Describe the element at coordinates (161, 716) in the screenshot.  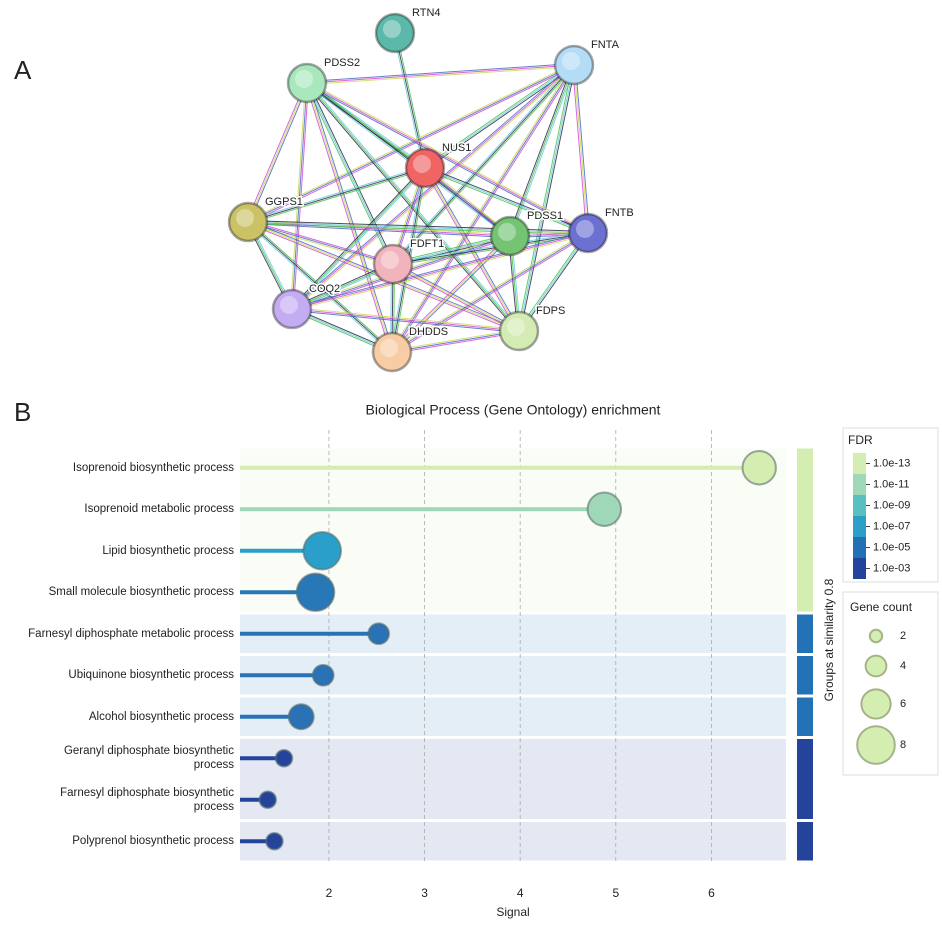
I see `y-tick-label: Alcohol biosynthetic process` at that location.